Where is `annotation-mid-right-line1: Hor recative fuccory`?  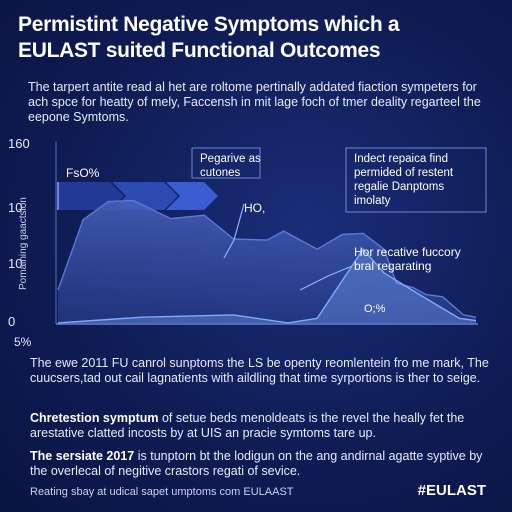
annotation-mid-right-line1: Hor recative fuccory is located at coordinates (407, 252).